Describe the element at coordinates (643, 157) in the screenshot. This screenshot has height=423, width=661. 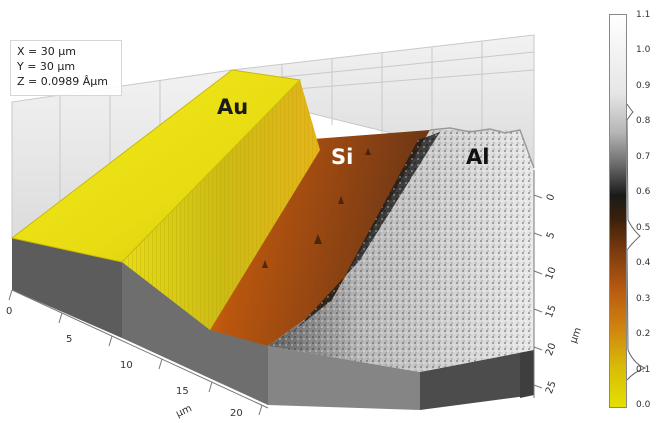
I see `colorbar-tick: 0.7` at that location.